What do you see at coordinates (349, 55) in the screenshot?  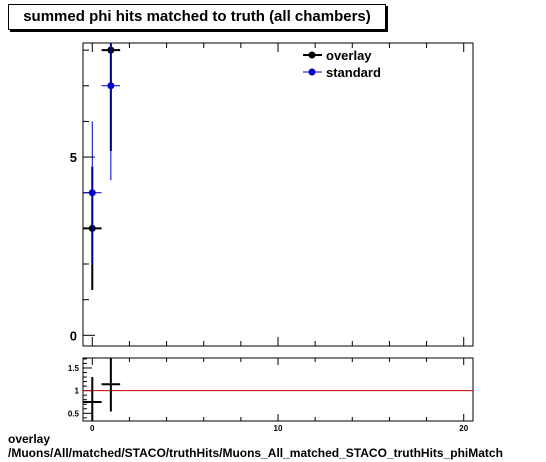 I see `legend-label-overlay: overlay` at bounding box center [349, 55].